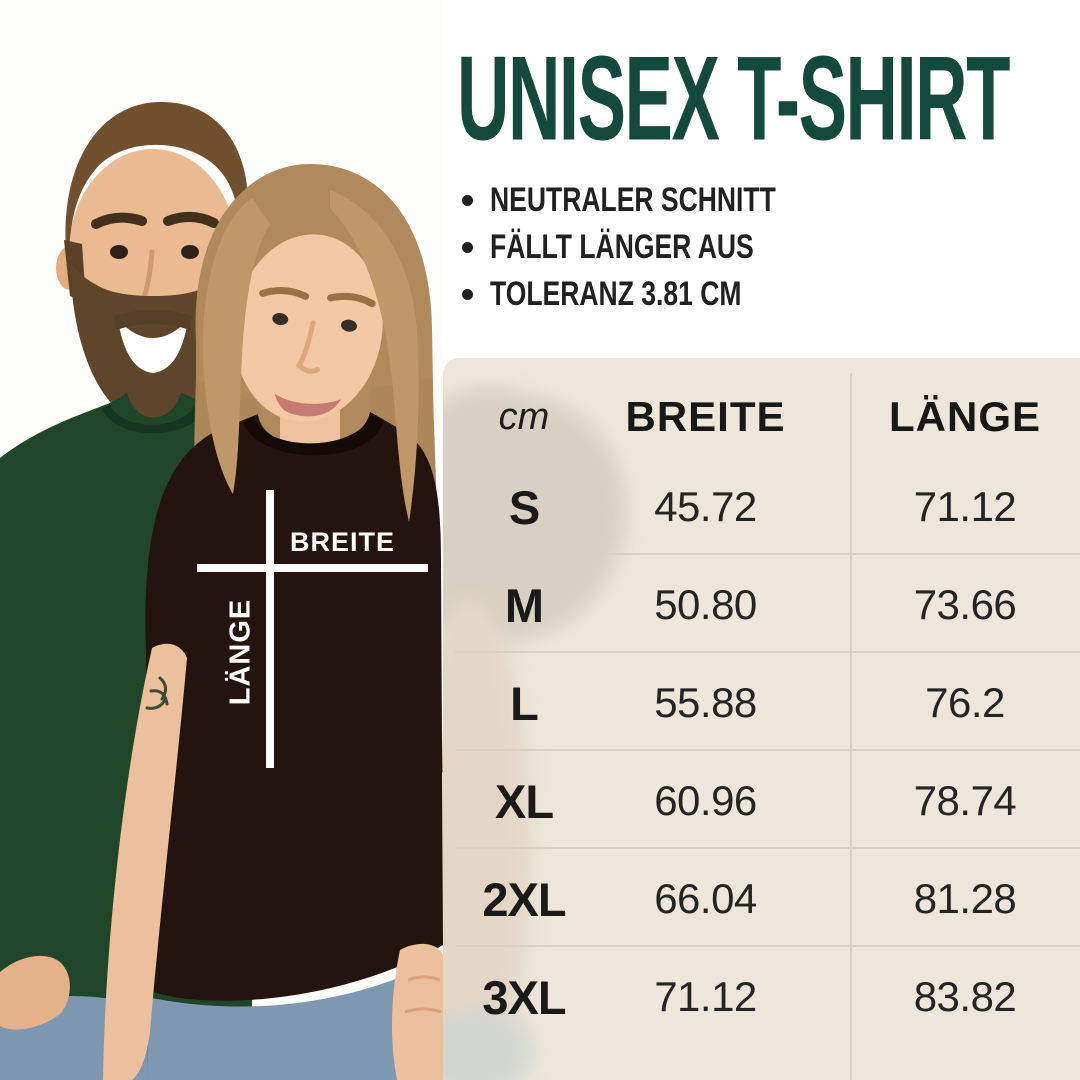 This screenshot has width=1080, height=1080. I want to click on size-cell: L, so click(524, 703).